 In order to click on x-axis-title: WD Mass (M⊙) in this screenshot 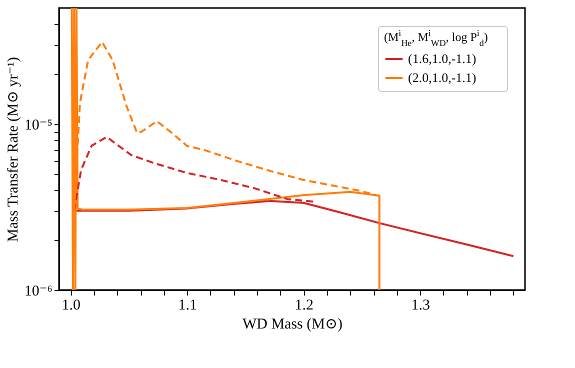, I will do `click(292, 324)`.